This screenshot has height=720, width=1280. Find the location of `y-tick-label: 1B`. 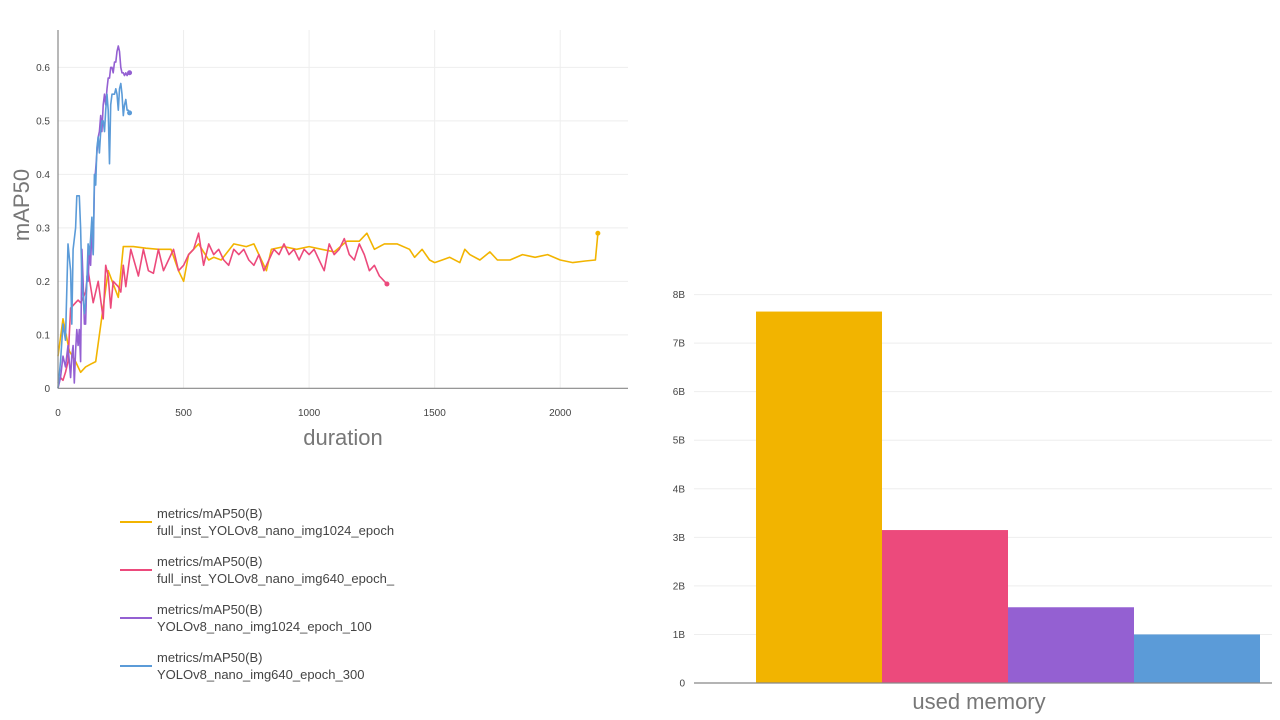

y-tick-label: 1B is located at coordinates (679, 635).